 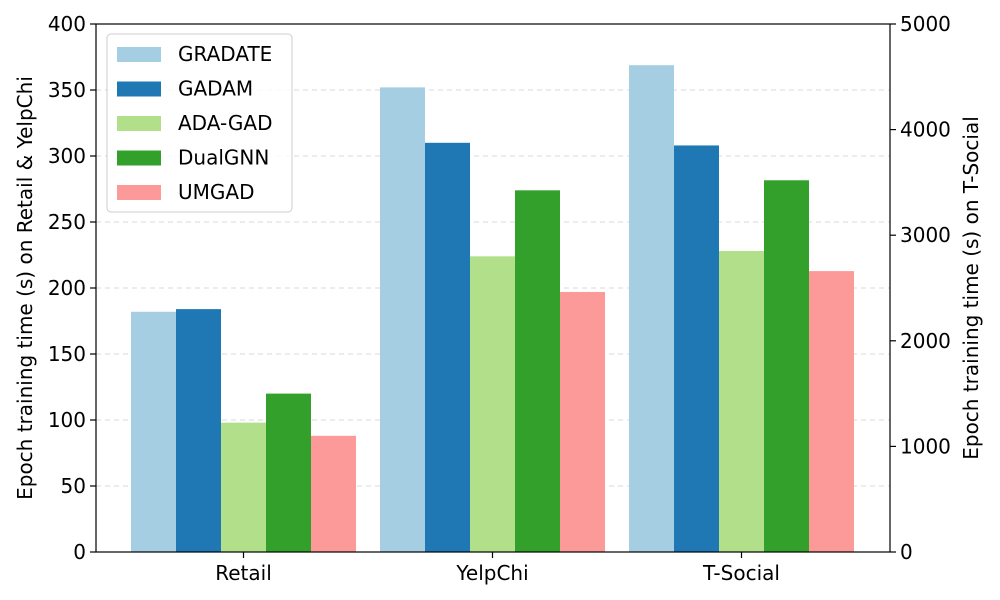 I want to click on bar-gradate-retail, so click(x=153, y=431).